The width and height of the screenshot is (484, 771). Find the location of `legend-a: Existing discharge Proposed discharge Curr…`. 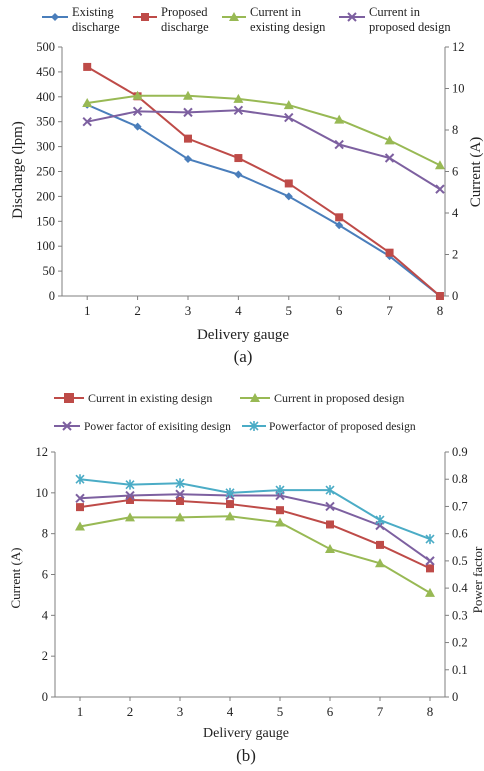

legend-a: Existing discharge Proposed discharge Curr… is located at coordinates (246, 19).